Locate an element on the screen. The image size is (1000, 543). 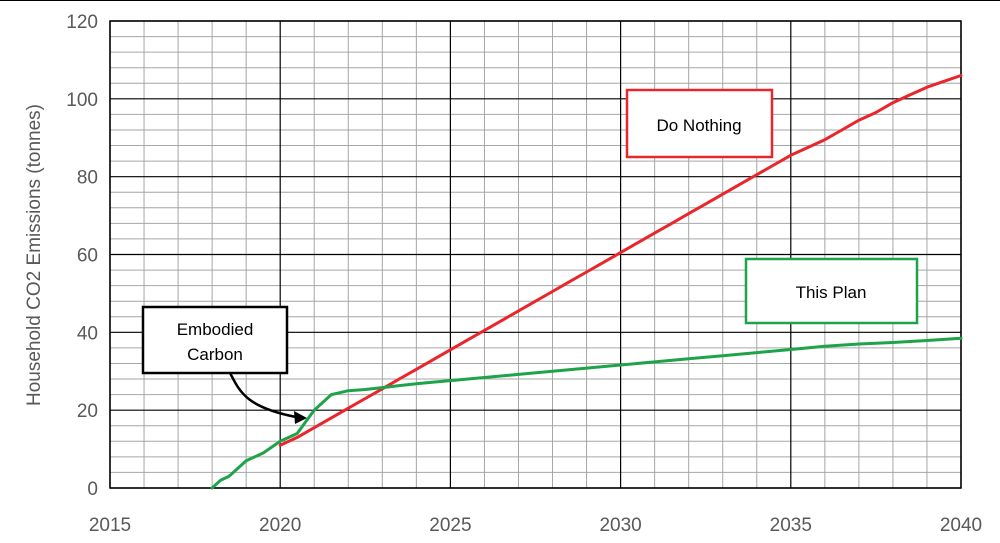
x-tick-label: 2040 is located at coordinates (961, 525).